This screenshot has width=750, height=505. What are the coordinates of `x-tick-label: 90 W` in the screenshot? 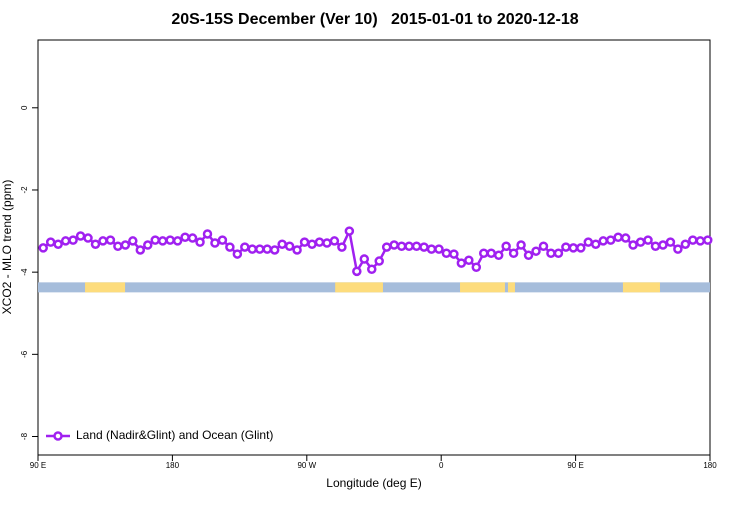 It's located at (306, 465).